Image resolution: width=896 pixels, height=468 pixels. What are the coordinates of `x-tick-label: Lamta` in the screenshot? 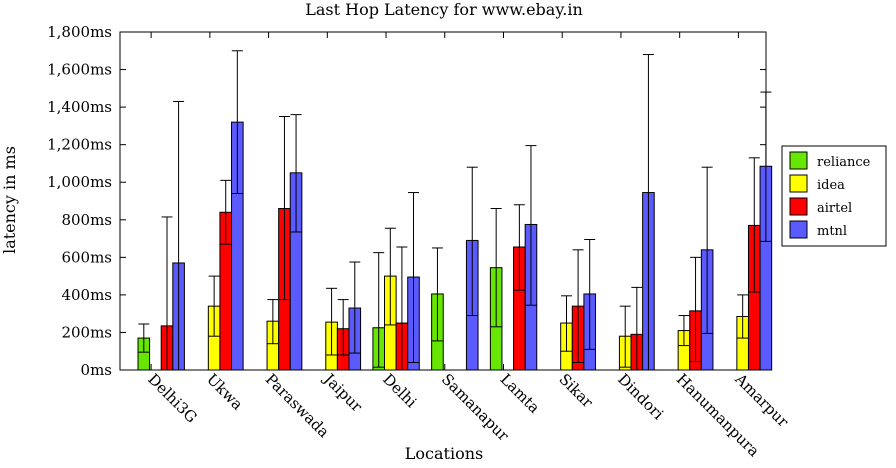 It's located at (520, 393).